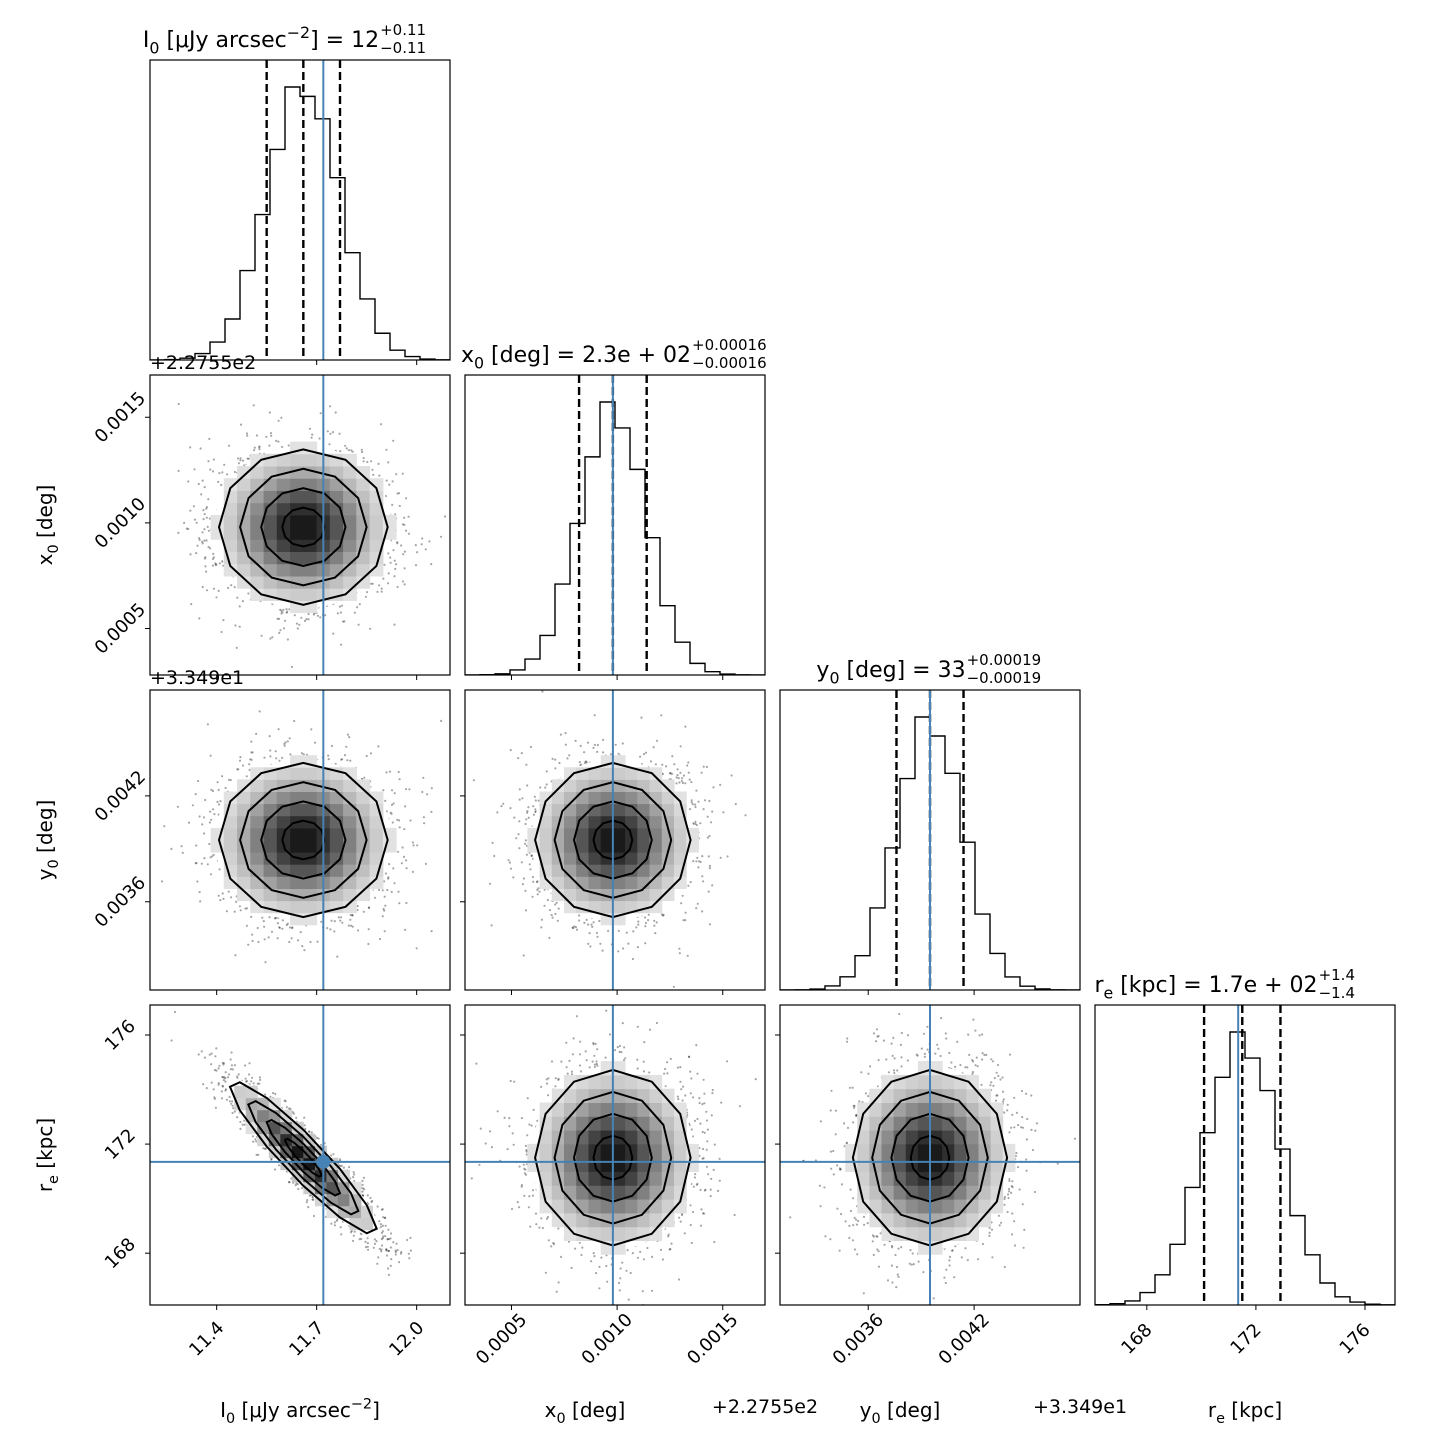 The height and width of the screenshot is (1455, 1455). I want to click on histogram-re, so click(1245, 1168).